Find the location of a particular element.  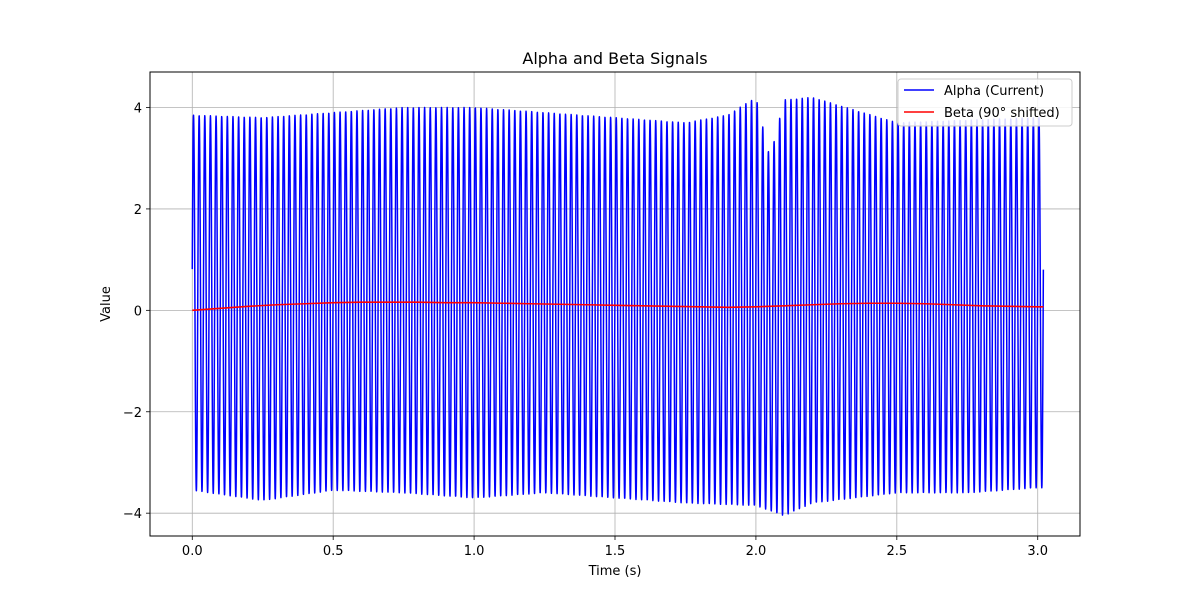

x-axis-label: Time (s) is located at coordinates (615, 571).